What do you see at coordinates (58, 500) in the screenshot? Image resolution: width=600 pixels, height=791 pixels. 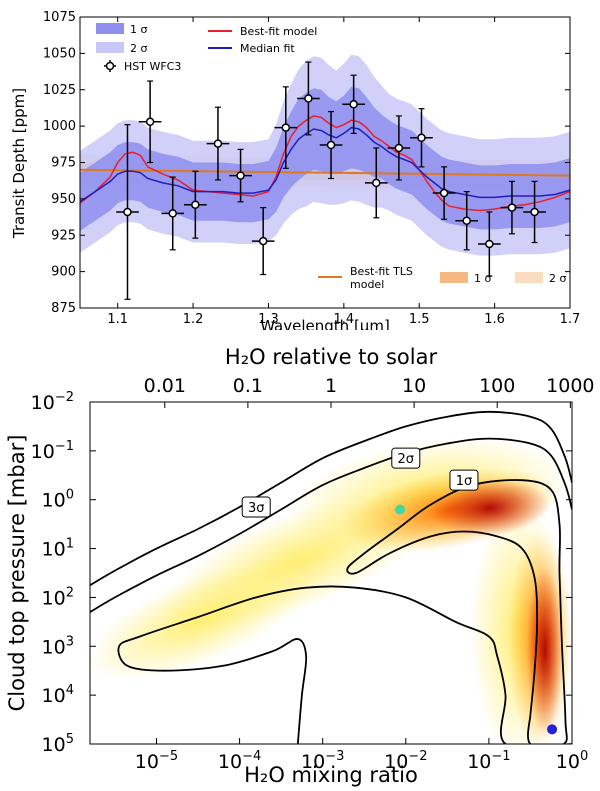 I see `bottom-y-tick-label: 10⁰` at bounding box center [58, 500].